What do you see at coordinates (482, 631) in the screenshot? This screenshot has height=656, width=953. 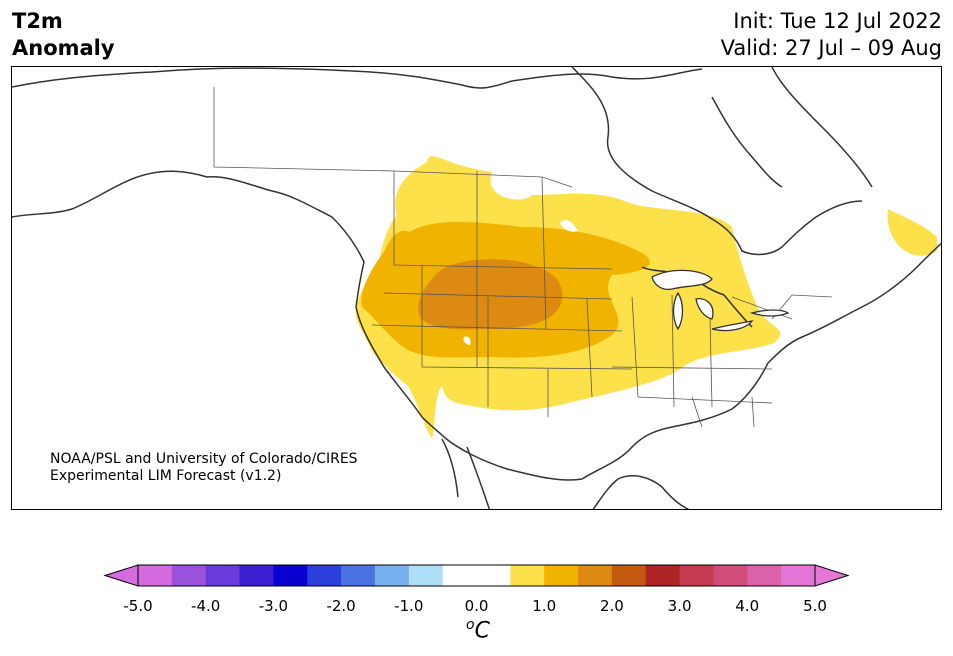 I see `unit-letter: C` at bounding box center [482, 631].